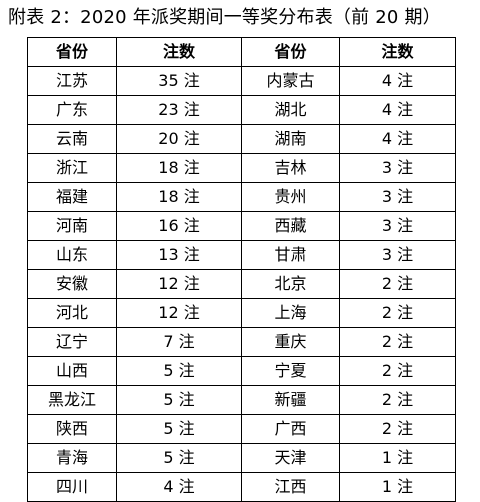  I want to click on cell-province-left: 黑龙江, so click(72, 400).